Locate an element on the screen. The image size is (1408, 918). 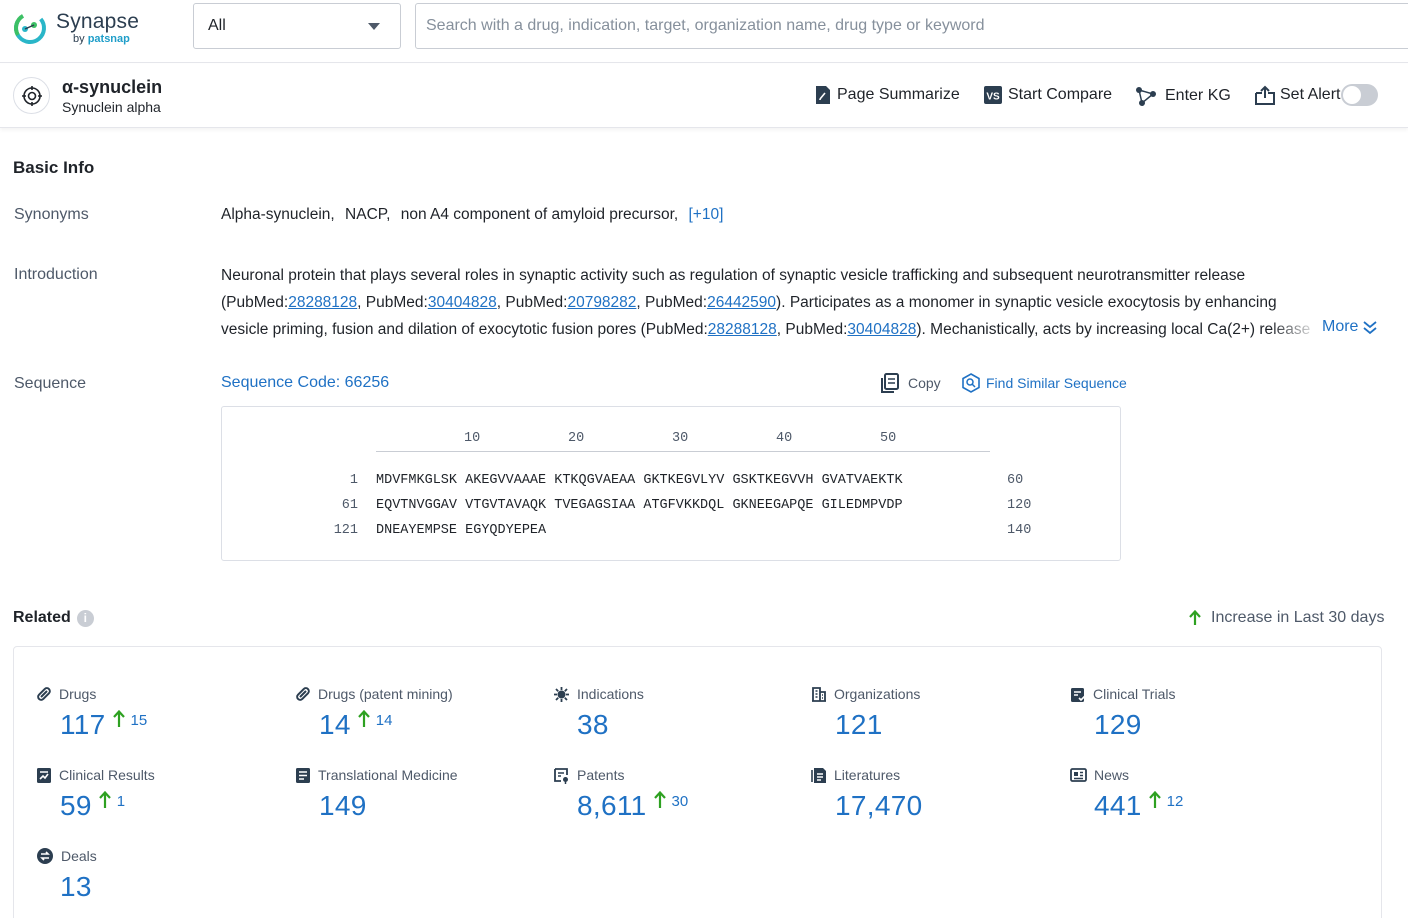
copy-sequence-button: Copy is located at coordinates (910, 383).